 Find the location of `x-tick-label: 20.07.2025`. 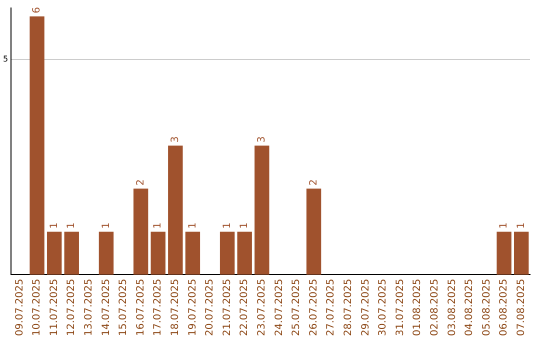

x-tick-label: 20.07.2025 is located at coordinates (210, 307).